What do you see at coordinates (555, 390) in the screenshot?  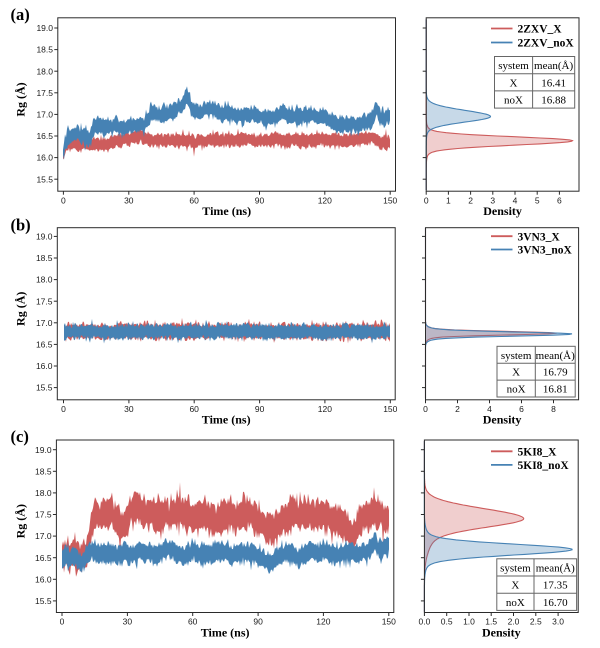 I see `svg-text: 16.81` at bounding box center [555, 390].